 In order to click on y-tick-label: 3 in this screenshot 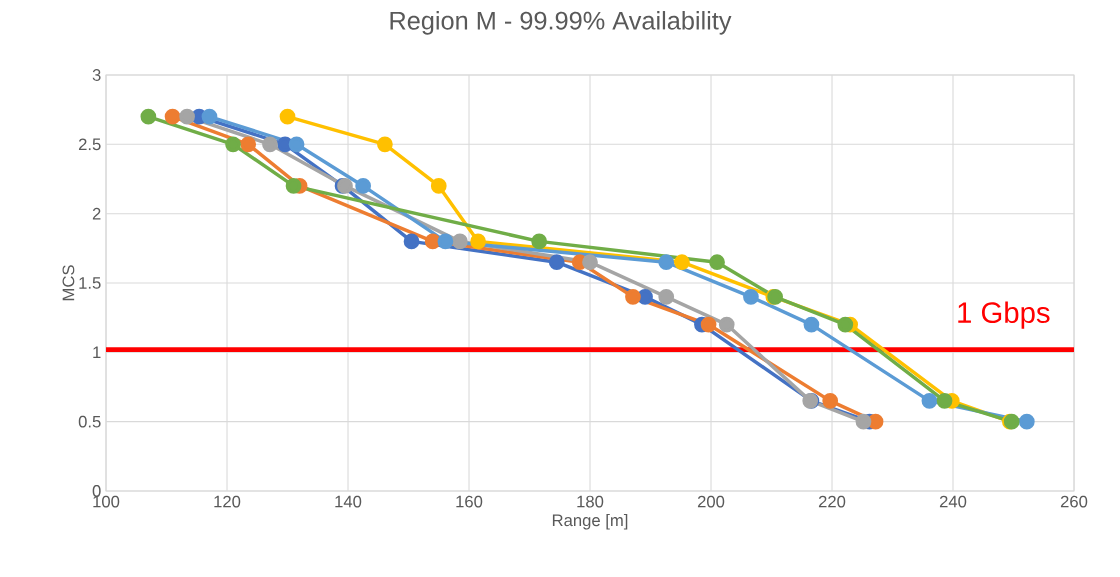, I will do `click(96, 75)`.